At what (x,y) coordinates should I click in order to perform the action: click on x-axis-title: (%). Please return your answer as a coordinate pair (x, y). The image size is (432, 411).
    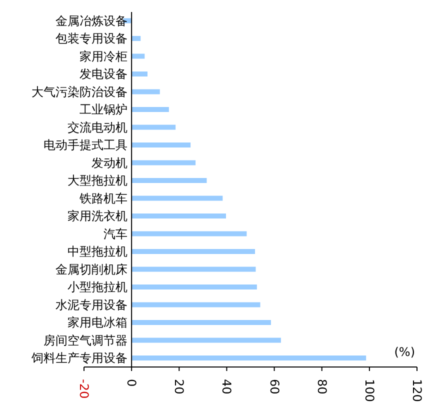
    Looking at the image, I should click on (404, 352).